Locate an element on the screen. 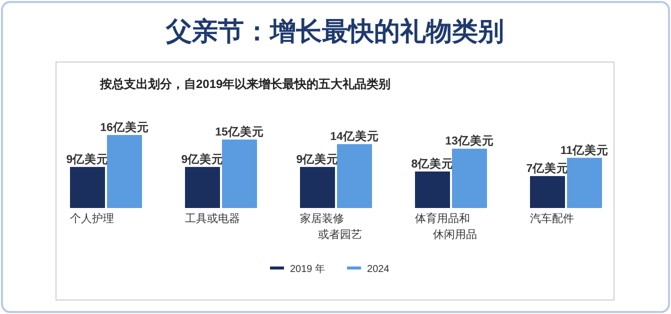 The width and height of the screenshot is (671, 314). data-label: 16亿美元 is located at coordinates (124, 127).